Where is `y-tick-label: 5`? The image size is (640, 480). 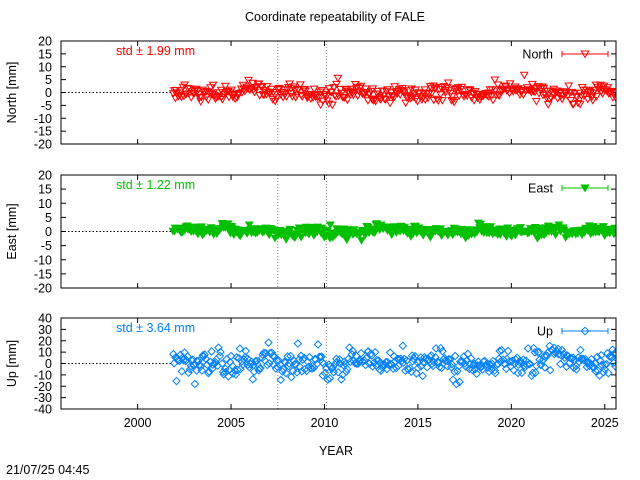 y-tick-label: 5 is located at coordinates (48, 80).